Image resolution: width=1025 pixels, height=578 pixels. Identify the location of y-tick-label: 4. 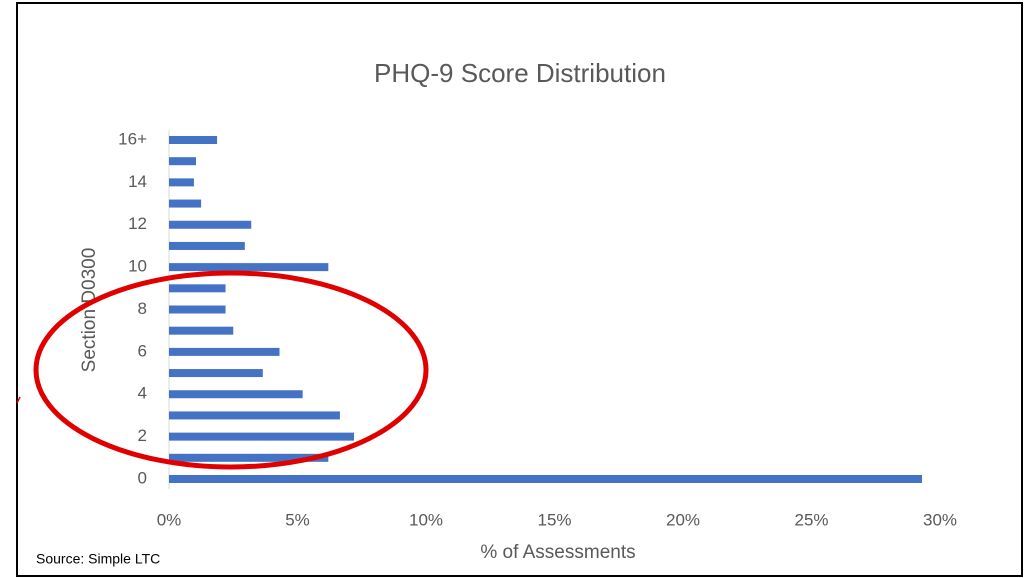
(142, 393).